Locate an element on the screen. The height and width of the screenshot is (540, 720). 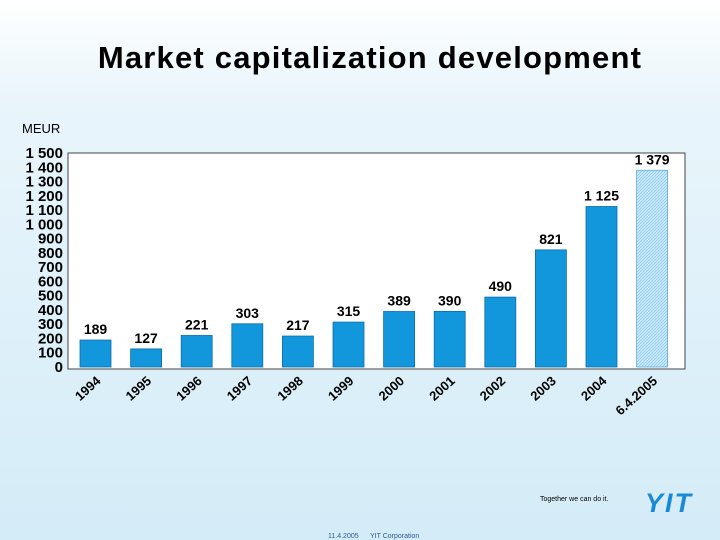
data-label: 315 is located at coordinates (349, 311).